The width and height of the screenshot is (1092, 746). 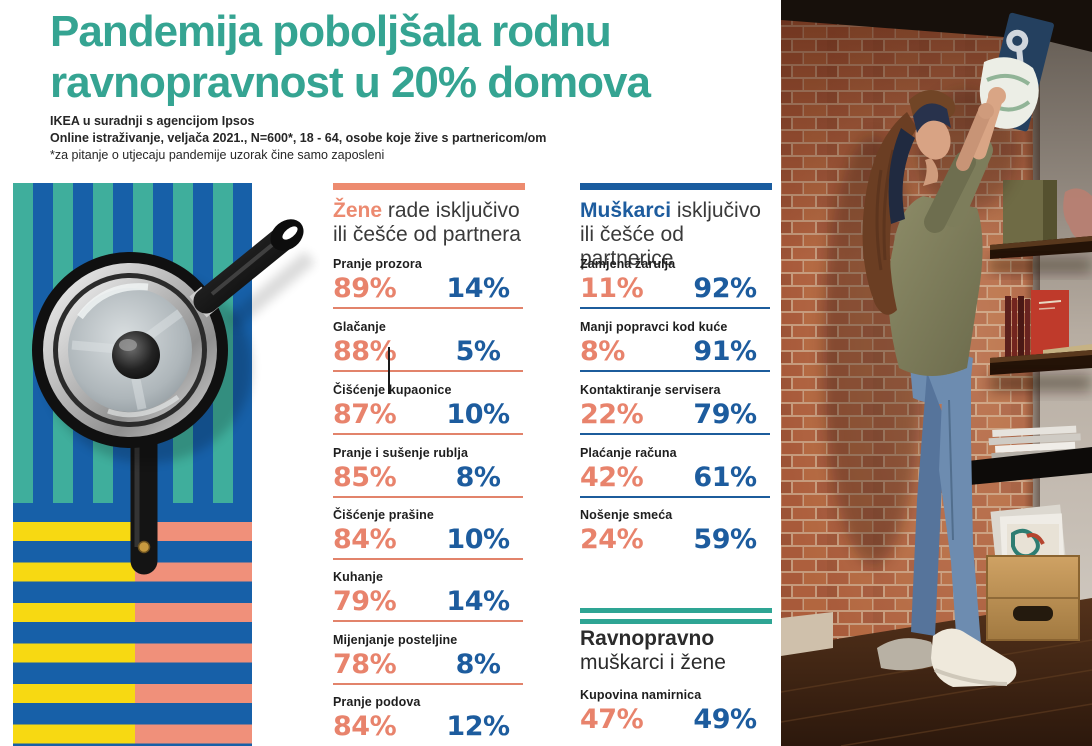 I want to click on equal-title-bold: Ravnopravno, so click(x=647, y=638).